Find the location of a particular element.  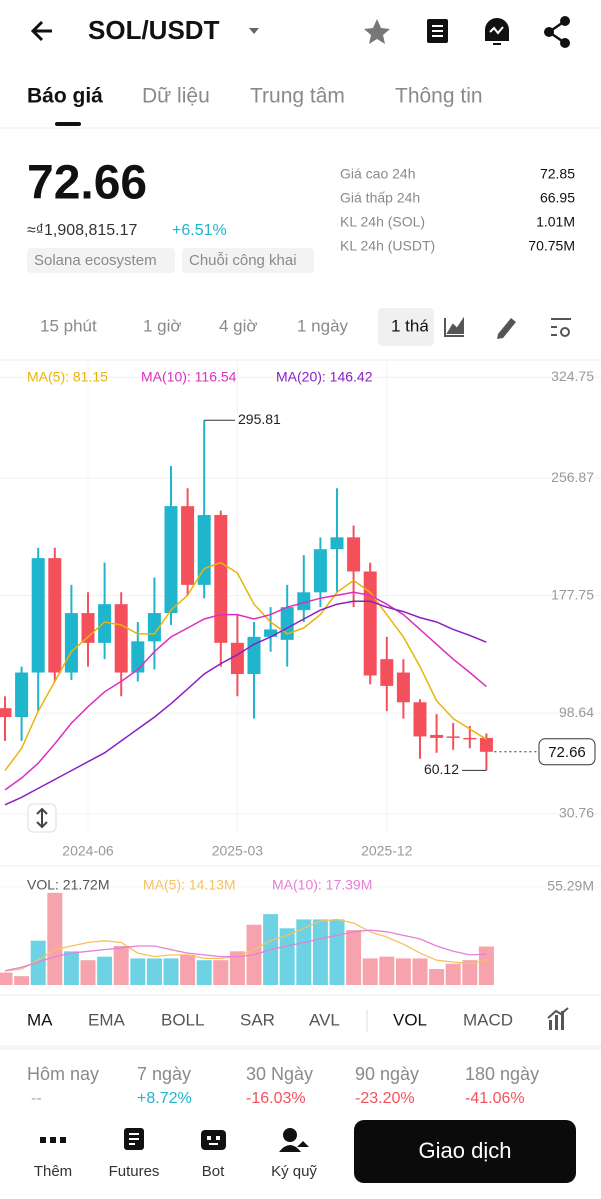

stat-value: 70.75M is located at coordinates (551, 246).